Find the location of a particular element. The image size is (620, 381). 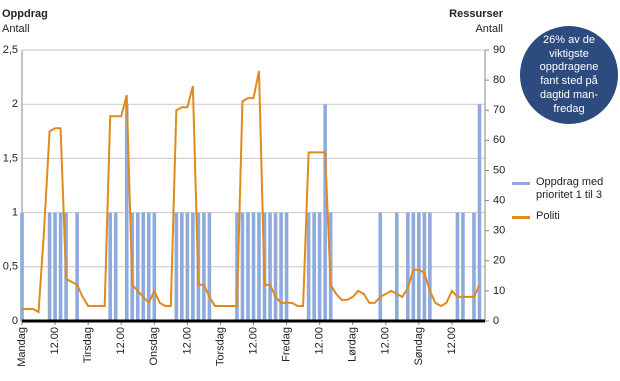

y2-title: Ressurser is located at coordinates (476, 14).